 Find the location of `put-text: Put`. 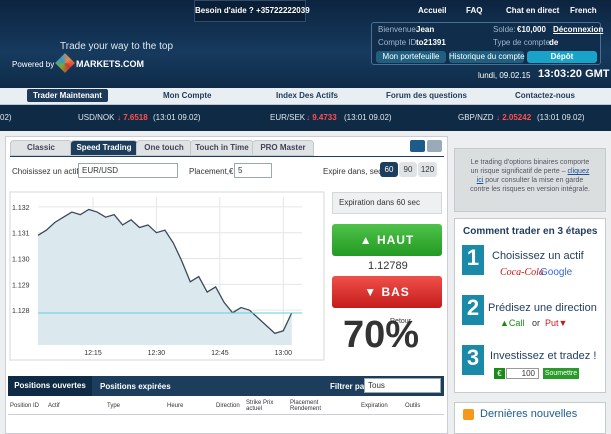

put-text: Put is located at coordinates (552, 323).